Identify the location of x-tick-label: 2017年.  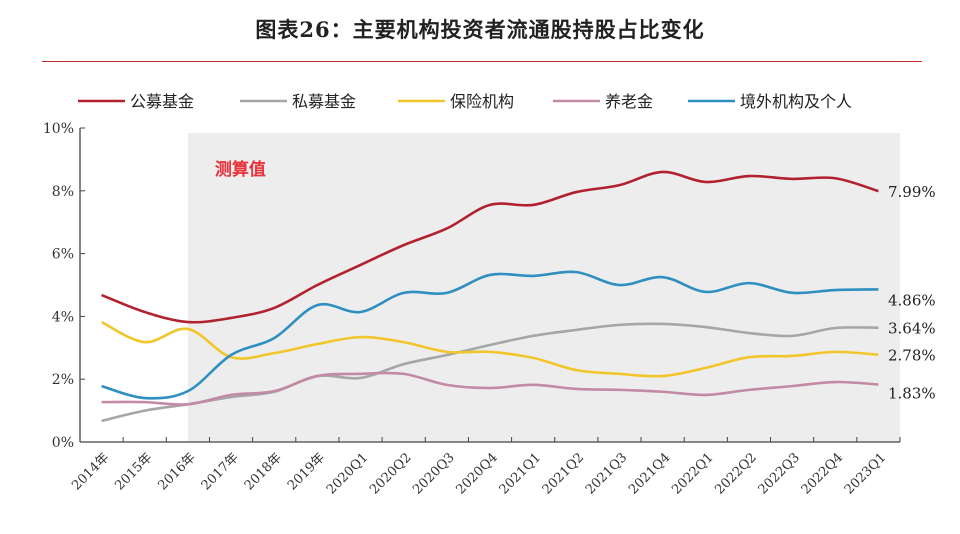
(220, 471).